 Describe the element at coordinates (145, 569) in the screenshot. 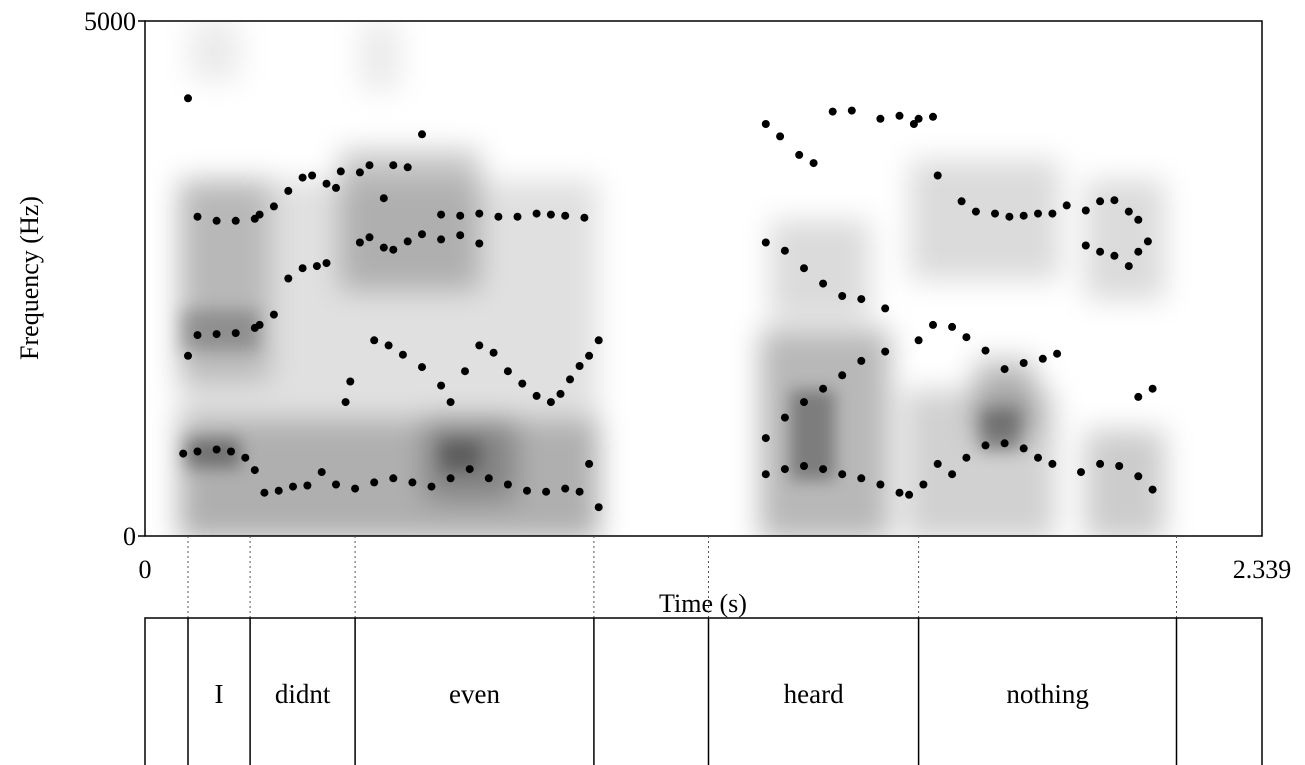

I see `x-tick-label-min: 0` at that location.